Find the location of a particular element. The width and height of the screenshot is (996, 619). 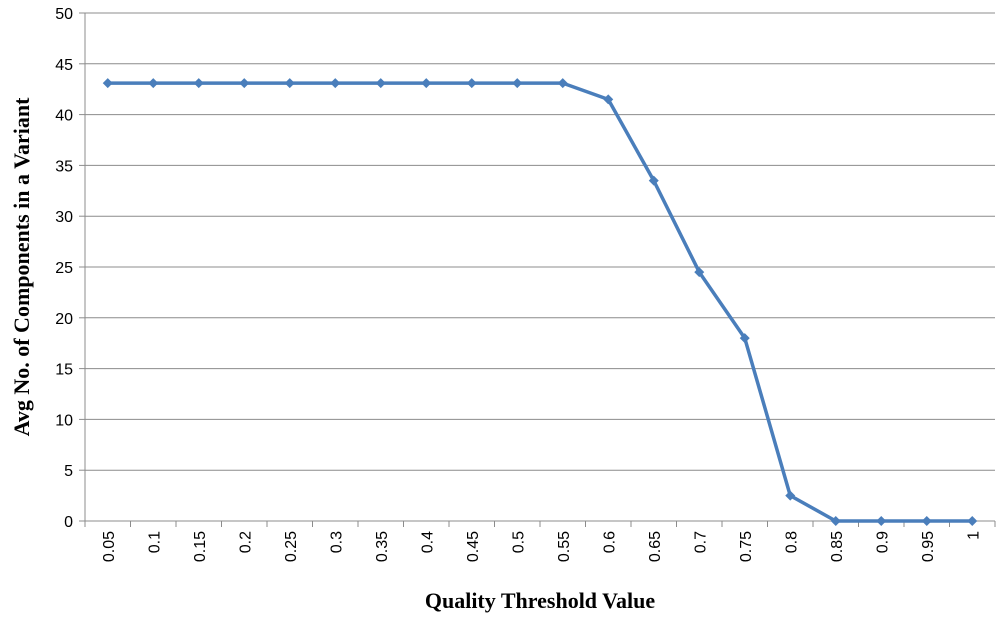

x-tick-label: 0.35 is located at coordinates (382, 546).